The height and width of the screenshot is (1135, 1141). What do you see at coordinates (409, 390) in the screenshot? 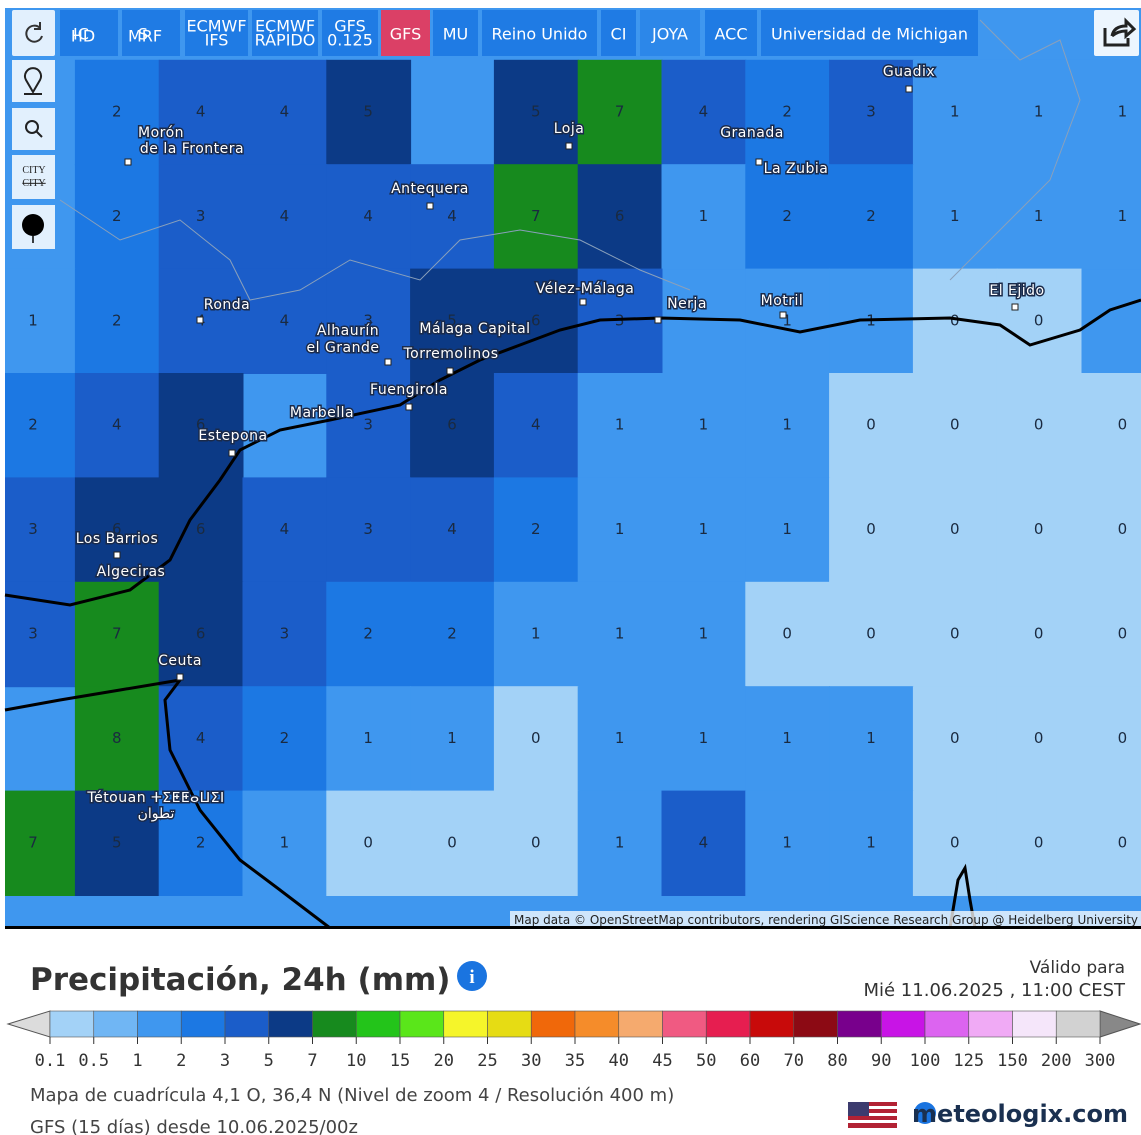
I see `place-label: Fuengirola` at bounding box center [409, 390].